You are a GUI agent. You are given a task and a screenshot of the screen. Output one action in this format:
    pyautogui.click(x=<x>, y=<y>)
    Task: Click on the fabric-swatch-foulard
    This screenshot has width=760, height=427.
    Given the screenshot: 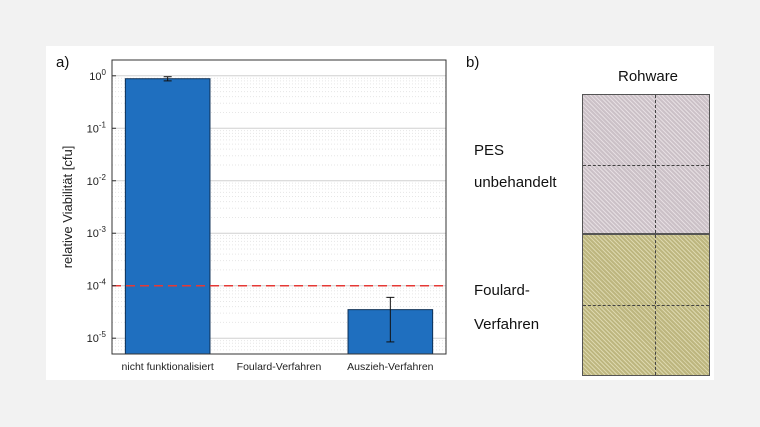 What is the action you would take?
    pyautogui.click(x=646, y=305)
    